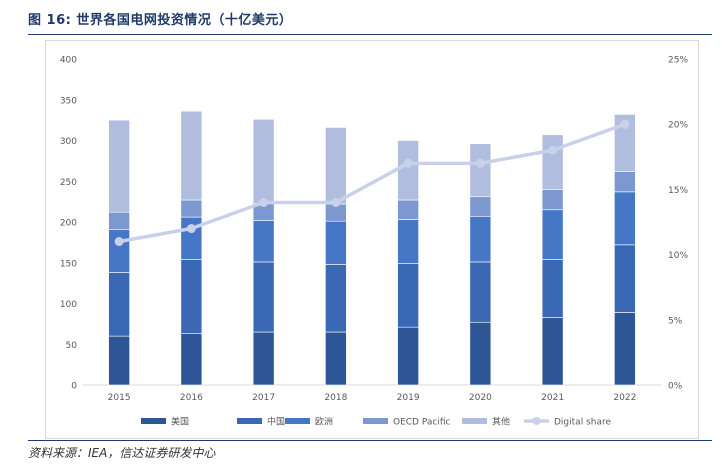  What do you see at coordinates (678, 191) in the screenshot?
I see `y2-tick-label: 15%` at bounding box center [678, 191].